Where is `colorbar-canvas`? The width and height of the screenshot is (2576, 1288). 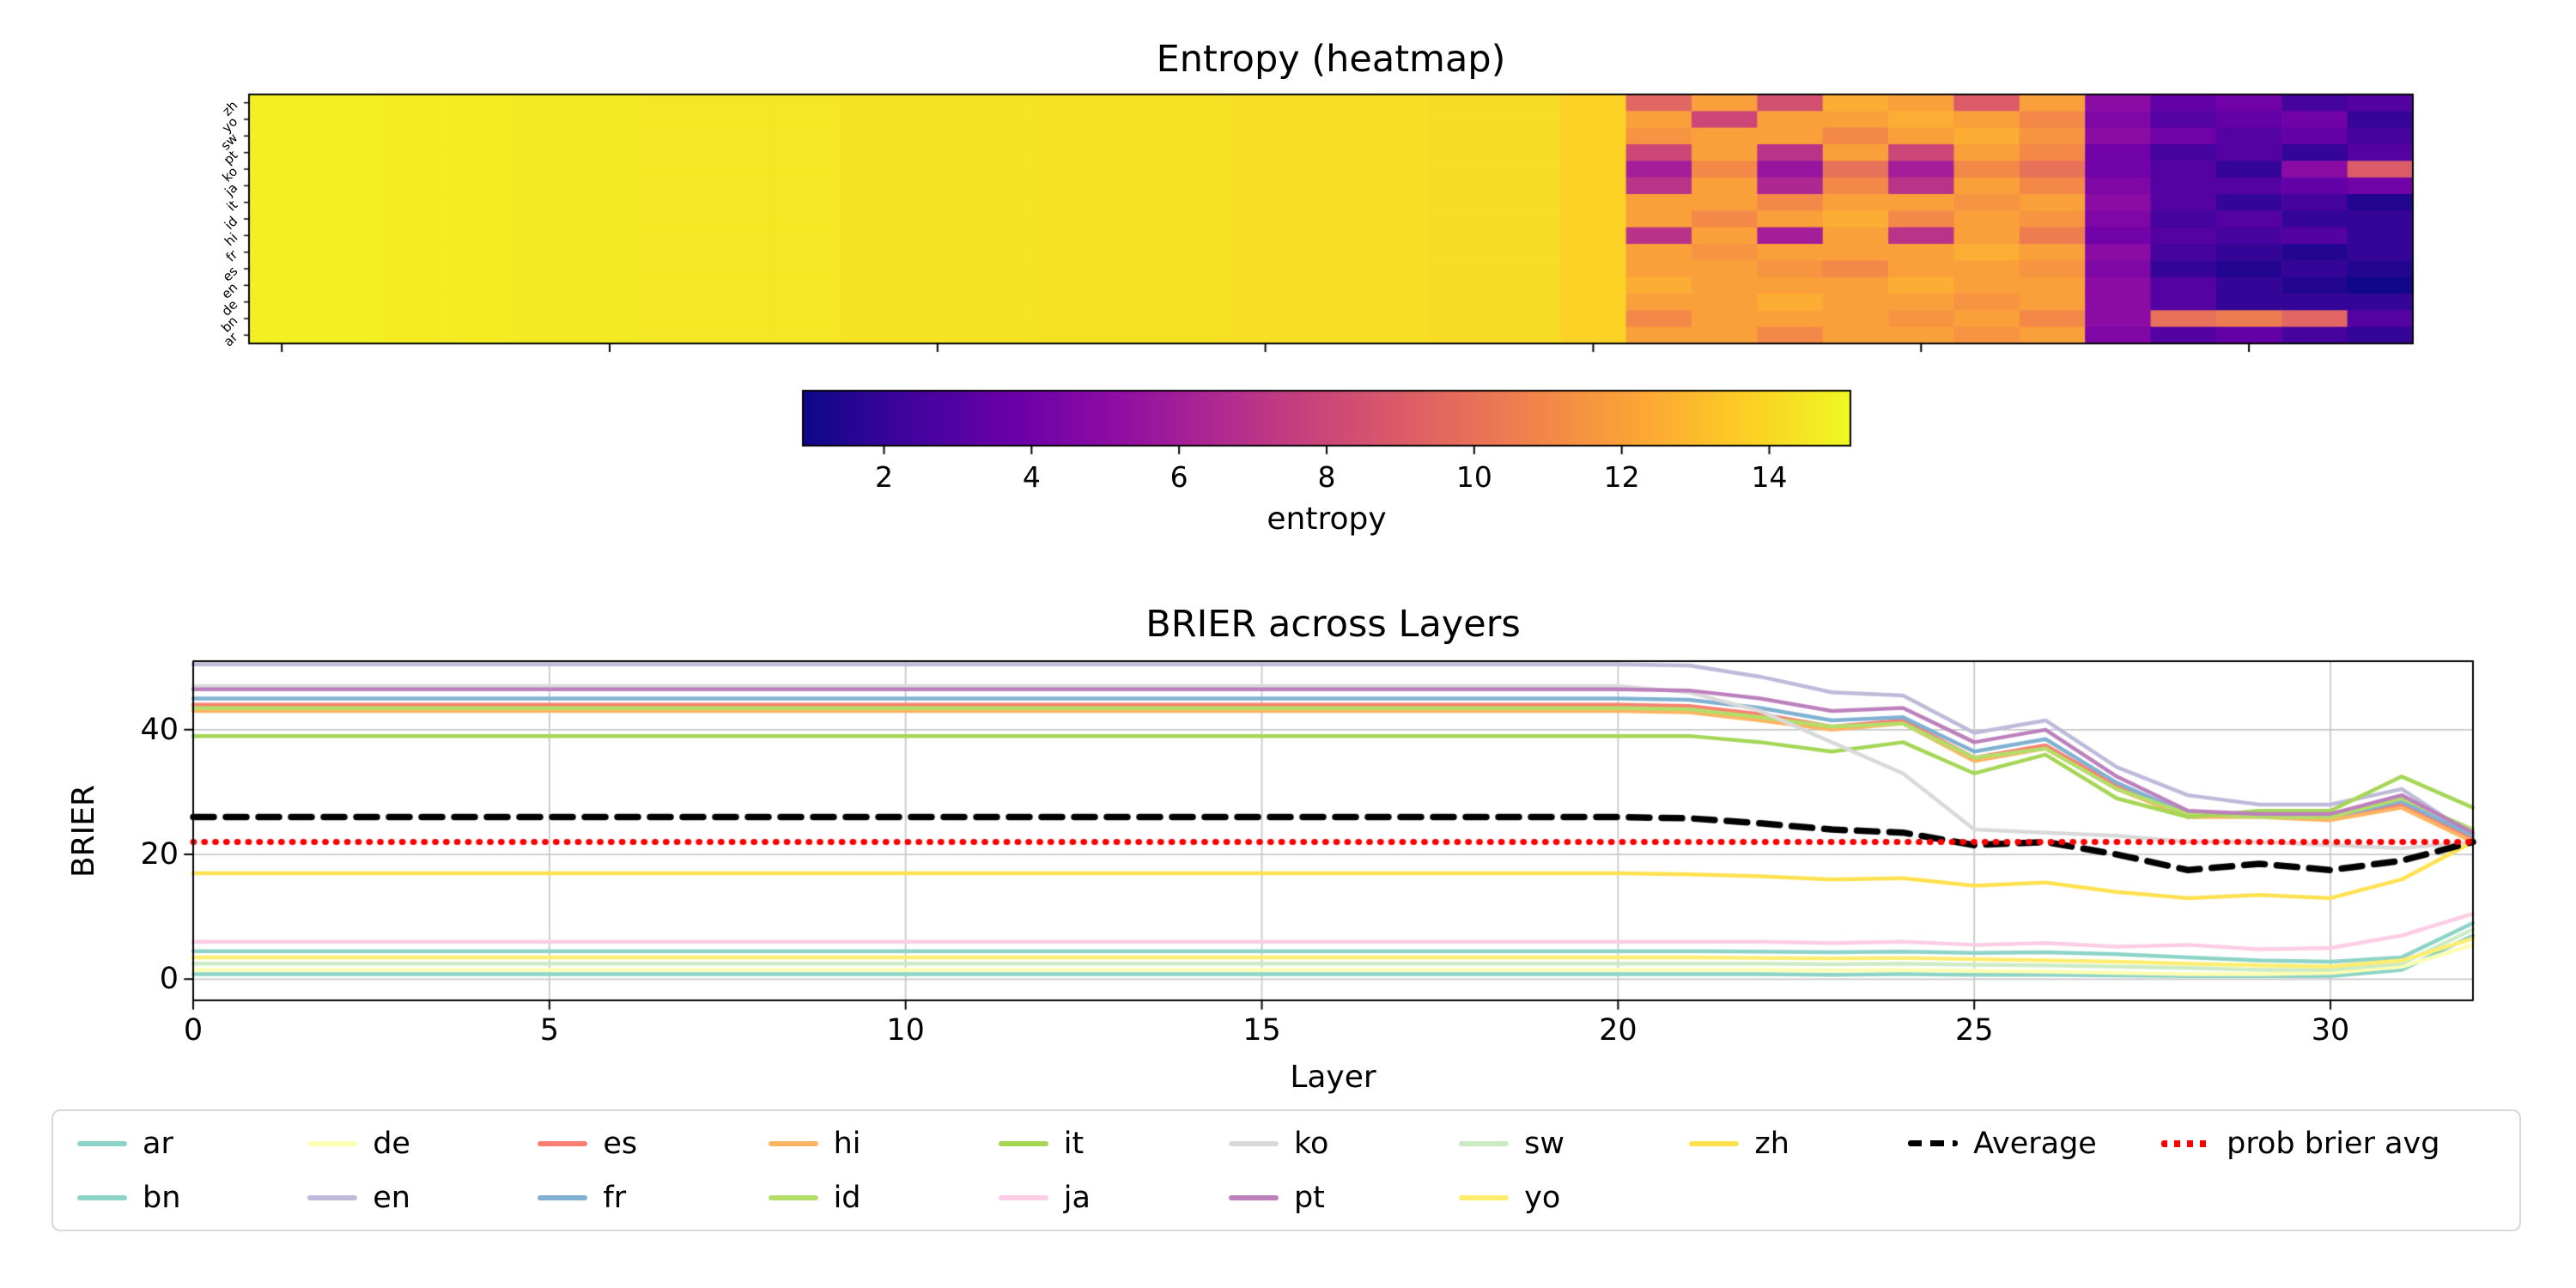 colorbar-canvas is located at coordinates (1327, 424).